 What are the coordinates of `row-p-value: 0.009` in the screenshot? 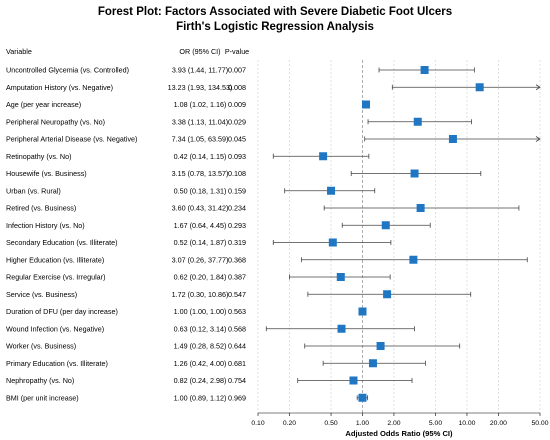 It's located at (237, 104).